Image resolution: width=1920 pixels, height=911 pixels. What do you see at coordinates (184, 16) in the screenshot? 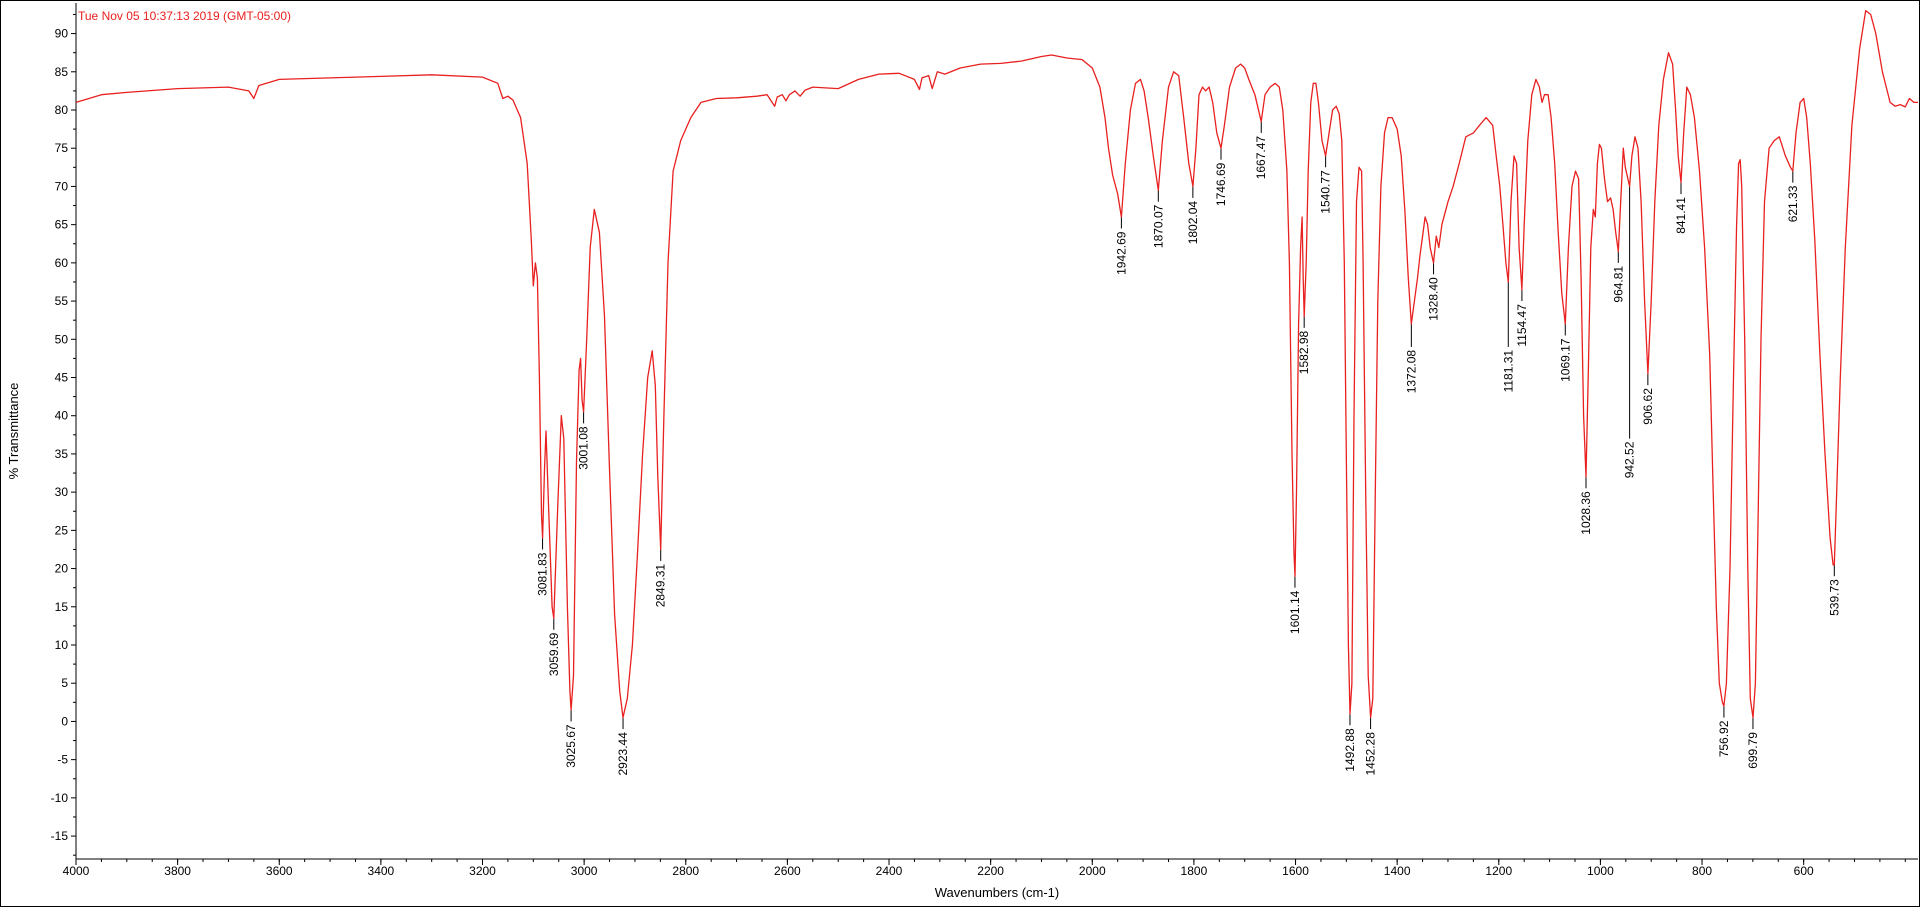
I see `timestamp-label: Tue Nov 05 10:37:13 2019 (GMT-05:00)` at bounding box center [184, 16].